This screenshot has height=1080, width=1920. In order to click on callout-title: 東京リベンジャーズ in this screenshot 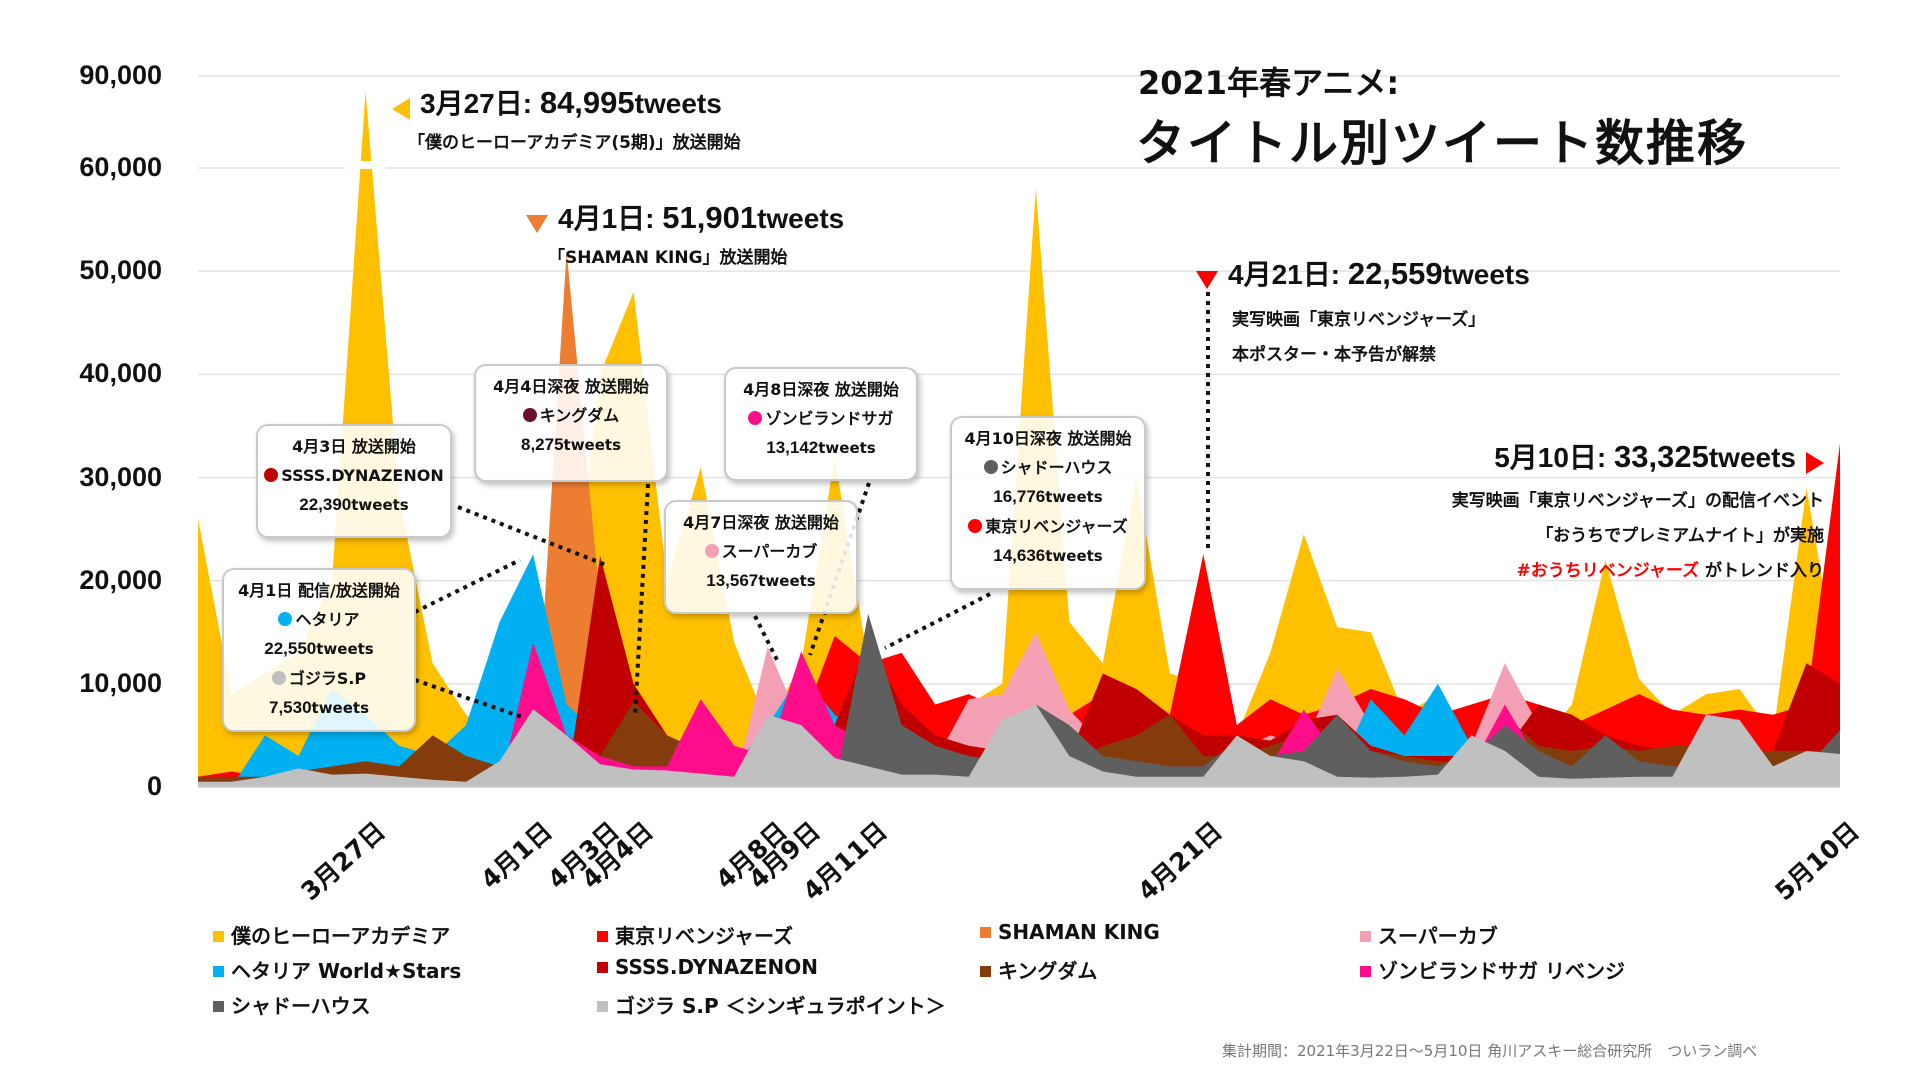, I will do `click(1056, 526)`.